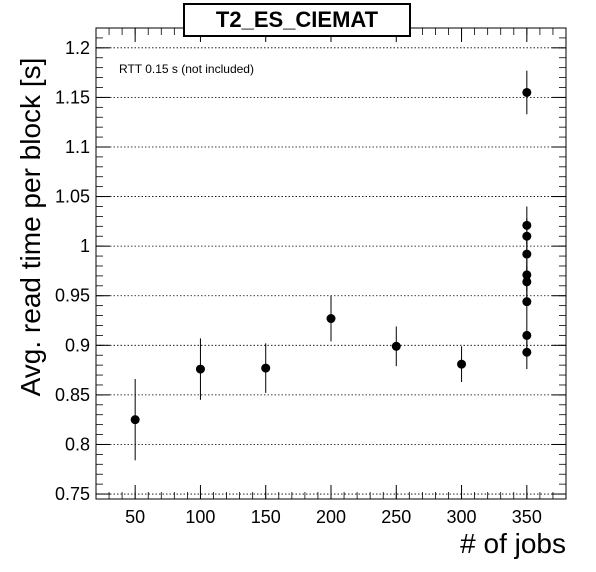 The height and width of the screenshot is (572, 596). I want to click on y-tick-label: 1.2, so click(77, 48).